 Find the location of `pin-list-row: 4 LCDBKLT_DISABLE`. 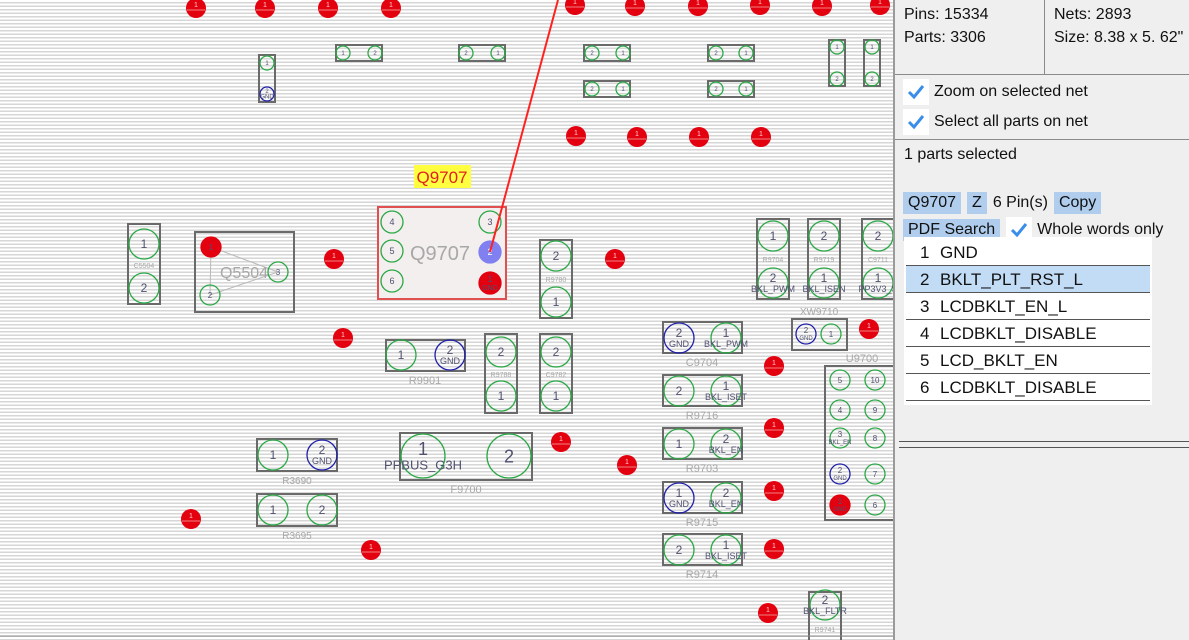

pin-list-row: 4 LCDBKLT_DISABLE is located at coordinates (1028, 333).